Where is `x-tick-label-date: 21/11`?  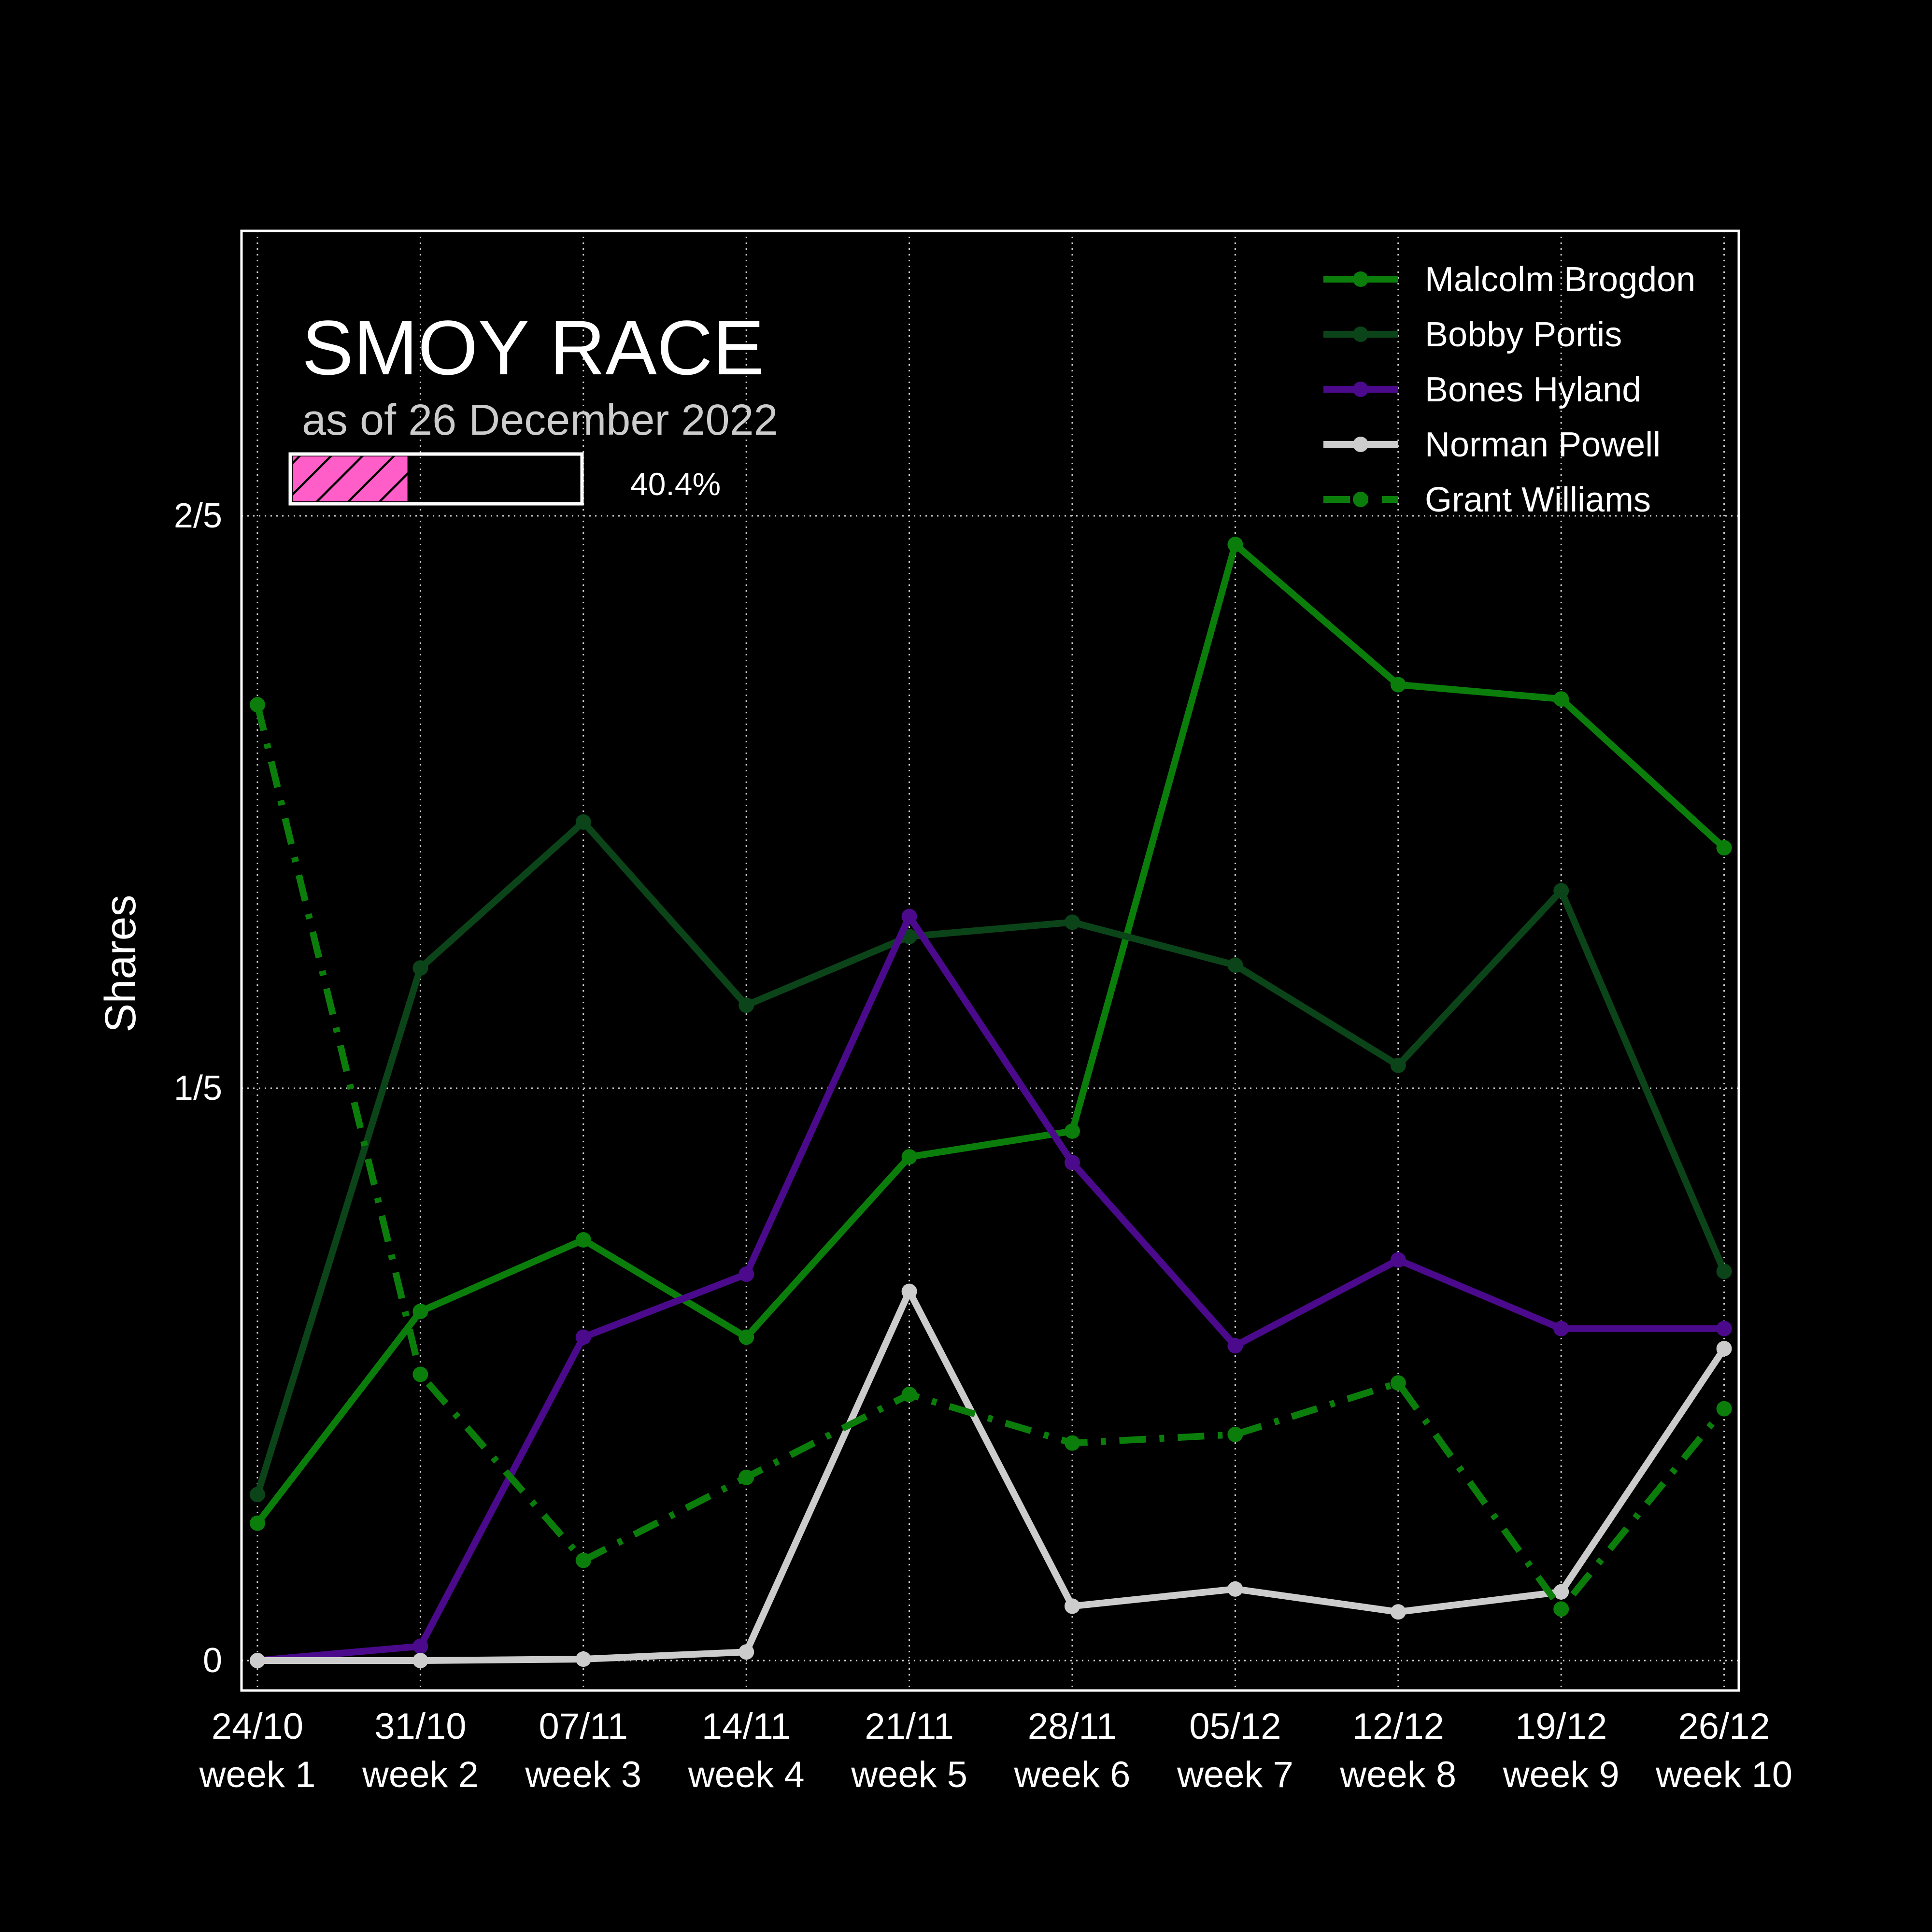 x-tick-label-date: 21/11 is located at coordinates (909, 1726).